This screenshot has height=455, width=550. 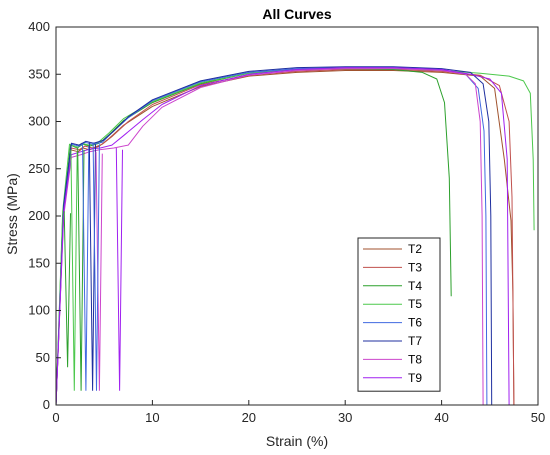 I want to click on legend-box, so click(x=399, y=314).